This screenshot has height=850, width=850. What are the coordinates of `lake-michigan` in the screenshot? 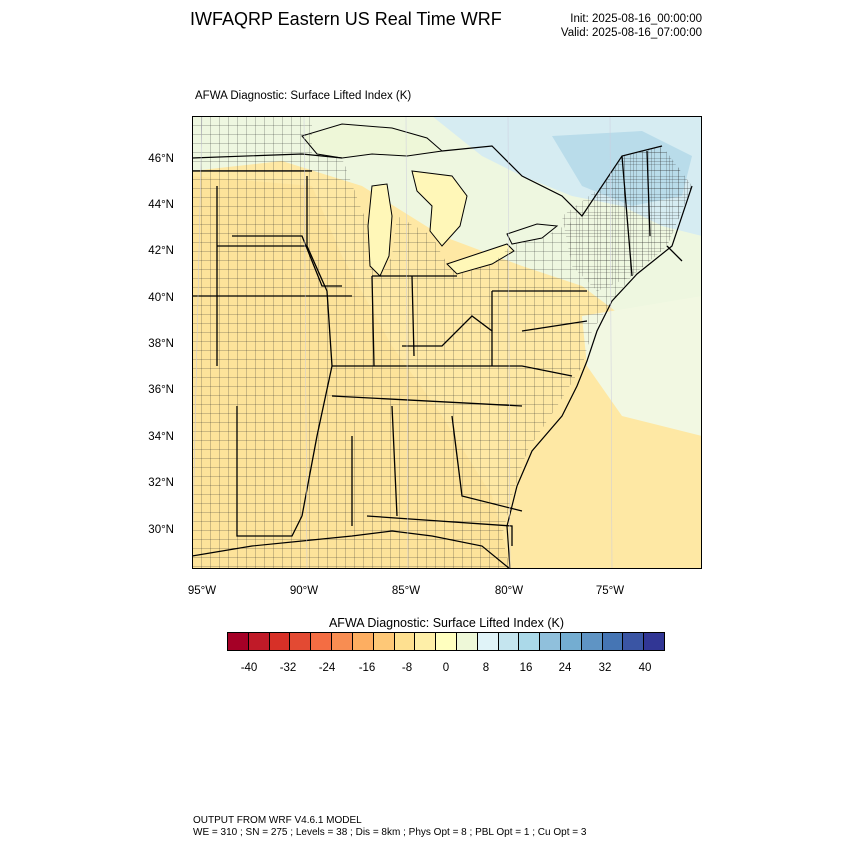 It's located at (380, 230).